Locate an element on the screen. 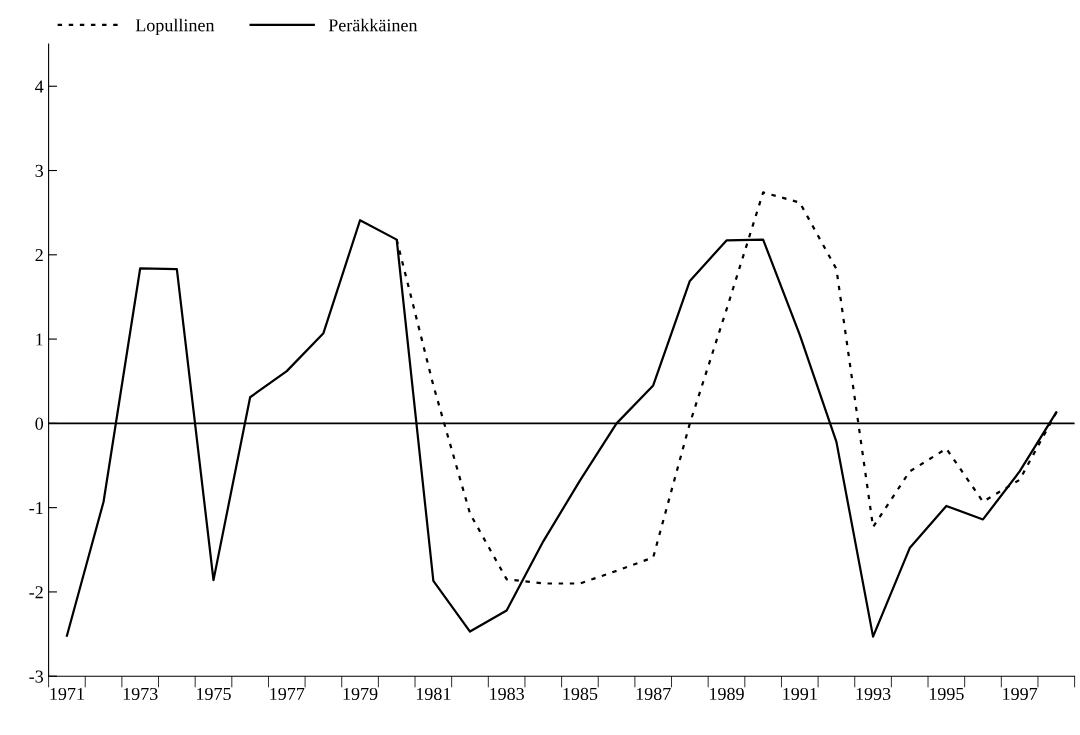  y-tick-label: 1 is located at coordinates (39, 339).